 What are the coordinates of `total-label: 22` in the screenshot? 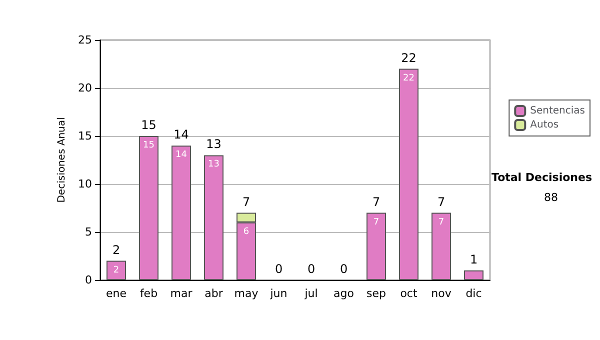 It's located at (408, 57).